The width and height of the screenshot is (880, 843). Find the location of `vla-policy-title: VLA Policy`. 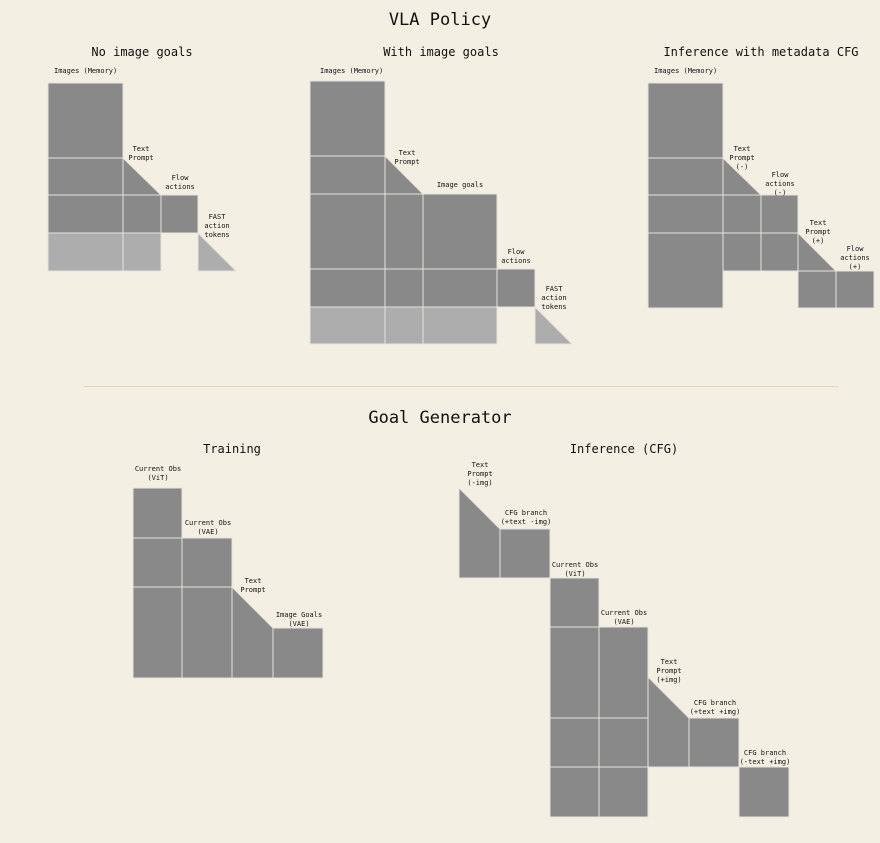

vla-policy-title: VLA Policy is located at coordinates (440, 20).